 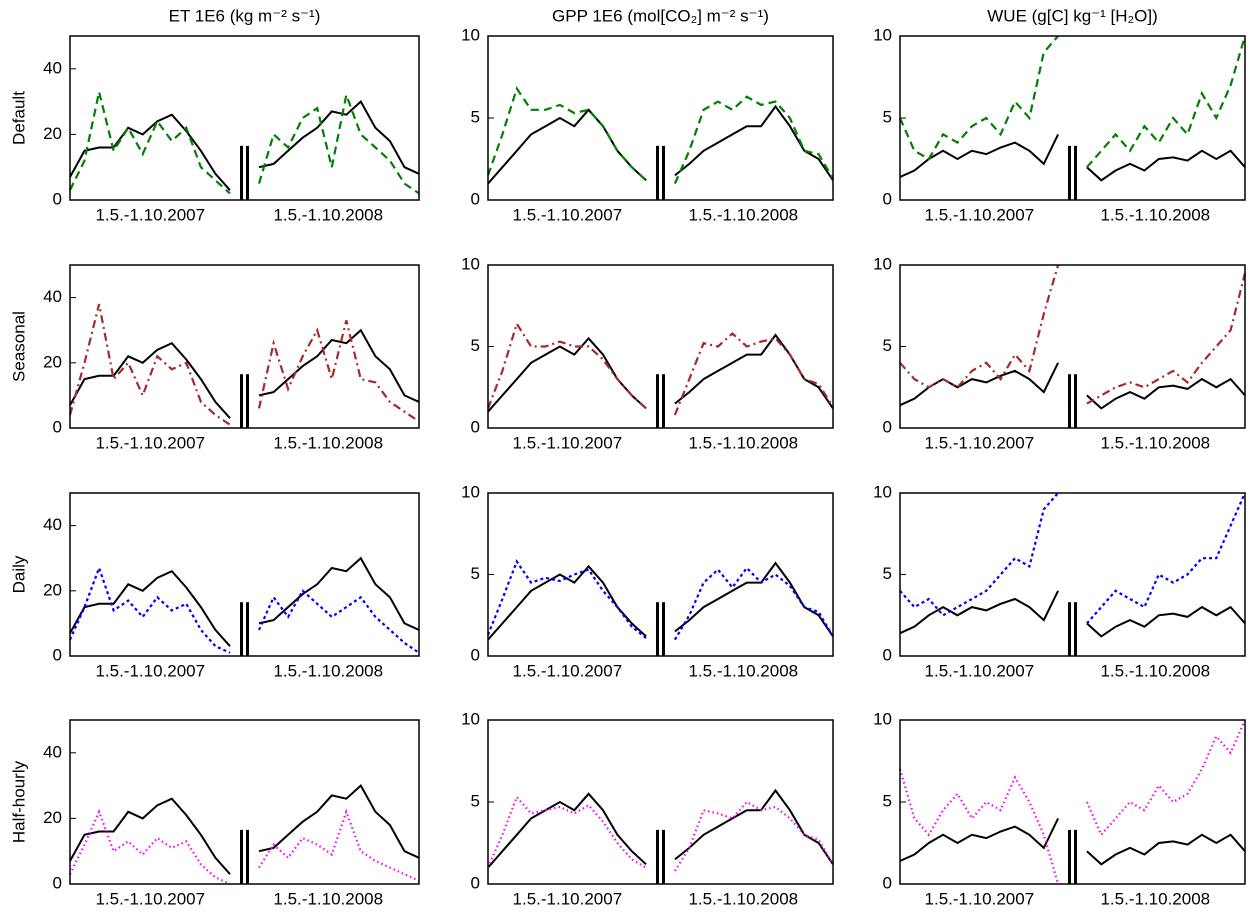 I want to click on column-title: GPP 1E6 (mol[CO₂] m⁻² s⁻¹), so click(x=660, y=15).